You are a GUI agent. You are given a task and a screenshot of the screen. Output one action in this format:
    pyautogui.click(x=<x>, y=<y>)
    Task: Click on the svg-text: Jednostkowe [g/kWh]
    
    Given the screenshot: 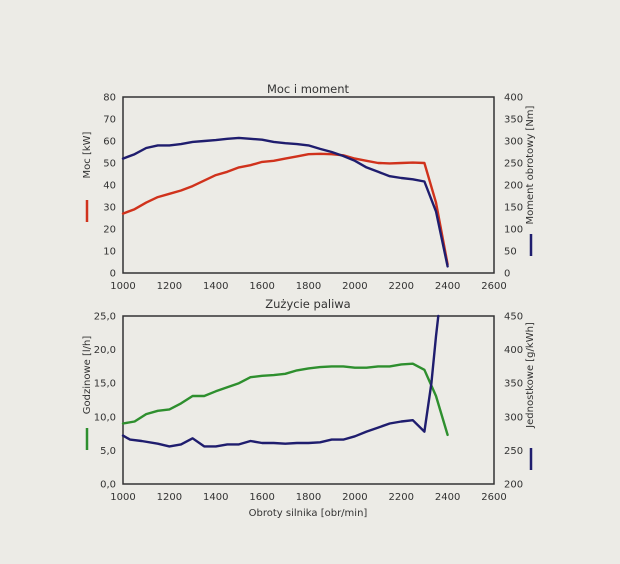 What is the action you would take?
    pyautogui.click(x=530, y=375)
    